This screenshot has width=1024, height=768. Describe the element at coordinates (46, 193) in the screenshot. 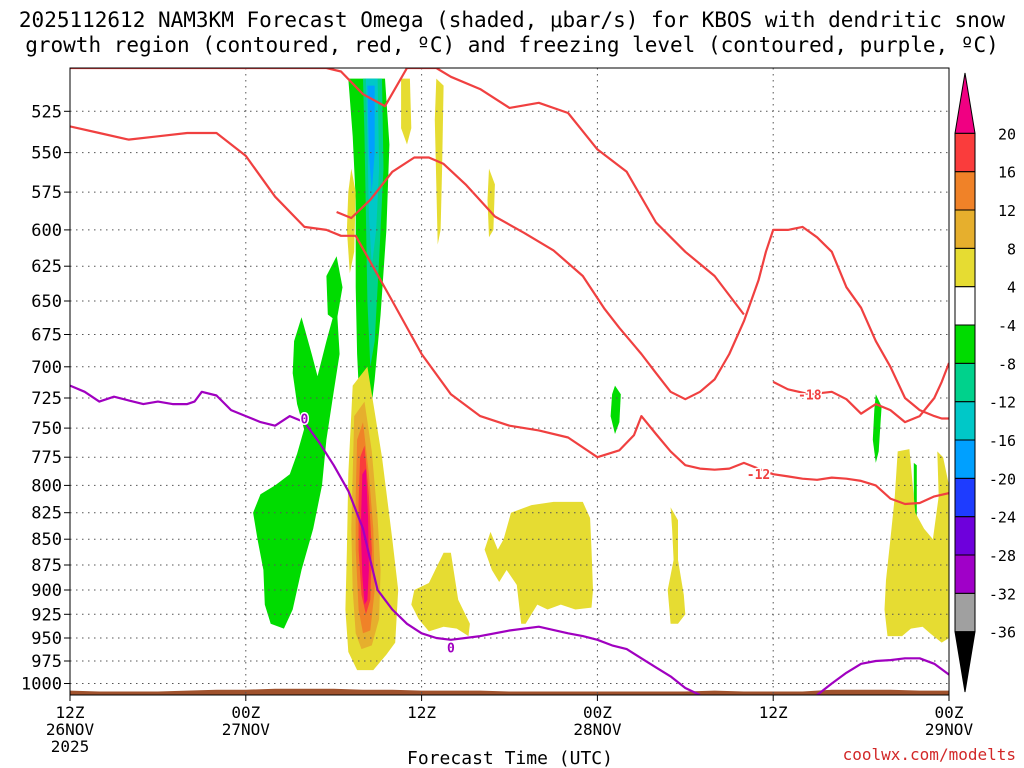

I see `y-tick-label-575: 575` at that location.